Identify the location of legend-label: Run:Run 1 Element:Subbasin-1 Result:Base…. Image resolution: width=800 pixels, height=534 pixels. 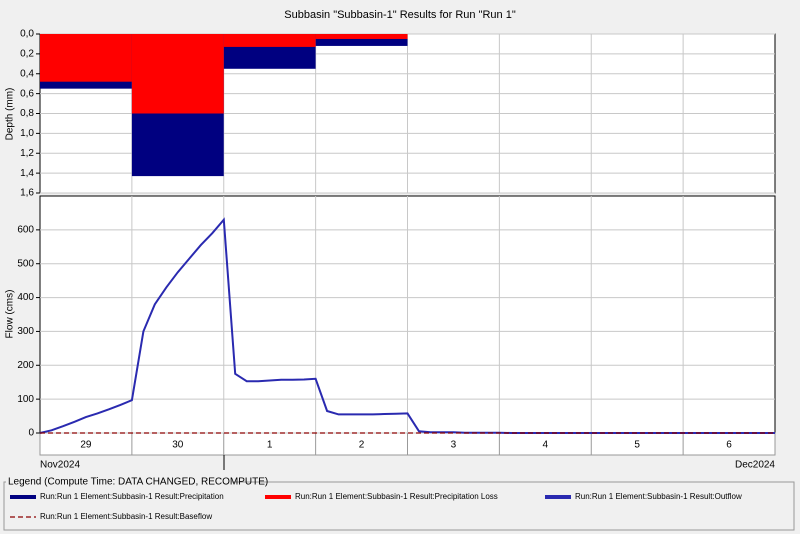
(126, 516).